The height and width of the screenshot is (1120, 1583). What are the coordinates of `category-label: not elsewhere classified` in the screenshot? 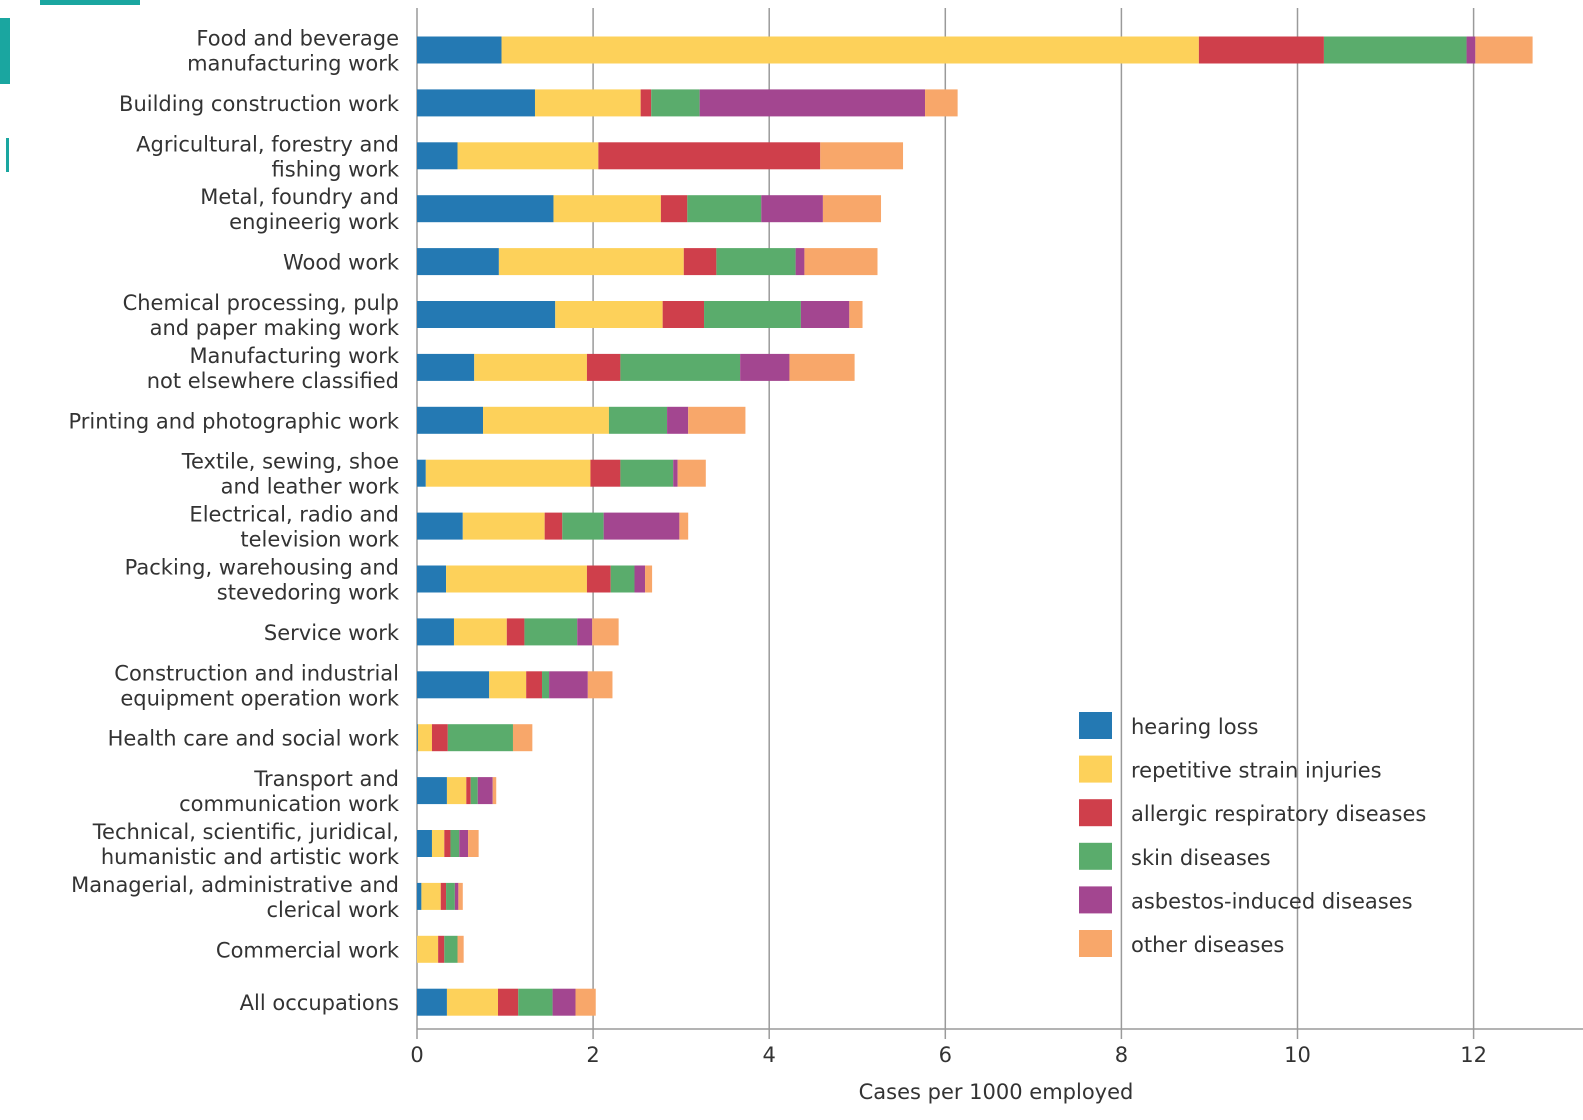 It's located at (273, 381).